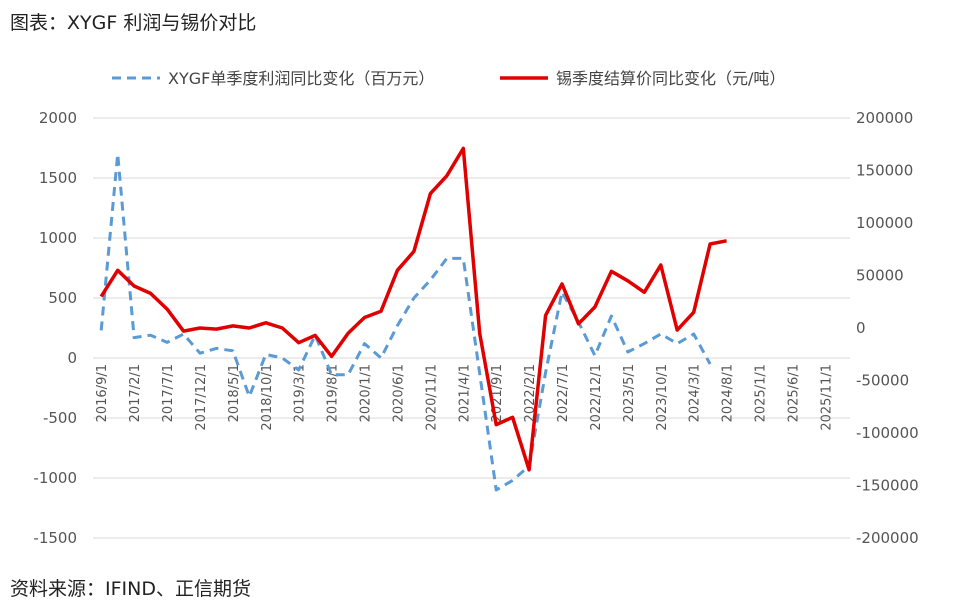 Image resolution: width=961 pixels, height=610 pixels. I want to click on right-axis-tick-label: 150000, so click(884, 171).